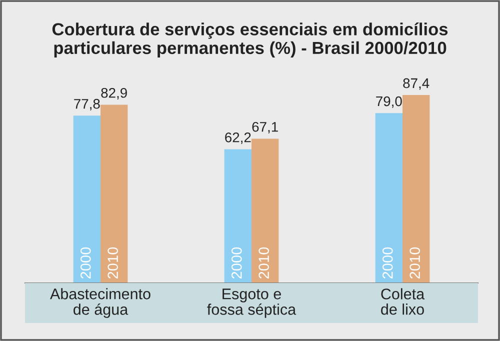  I want to click on series-label: 2010, so click(113, 263).